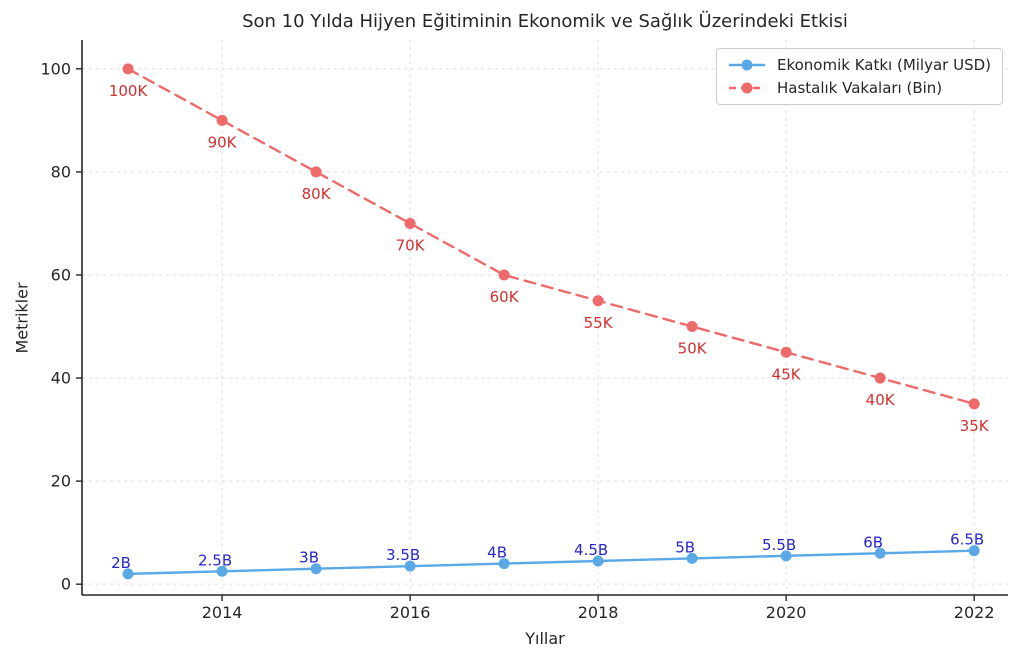  Describe the element at coordinates (317, 194) in the screenshot. I see `data-point-label: 80K` at that location.